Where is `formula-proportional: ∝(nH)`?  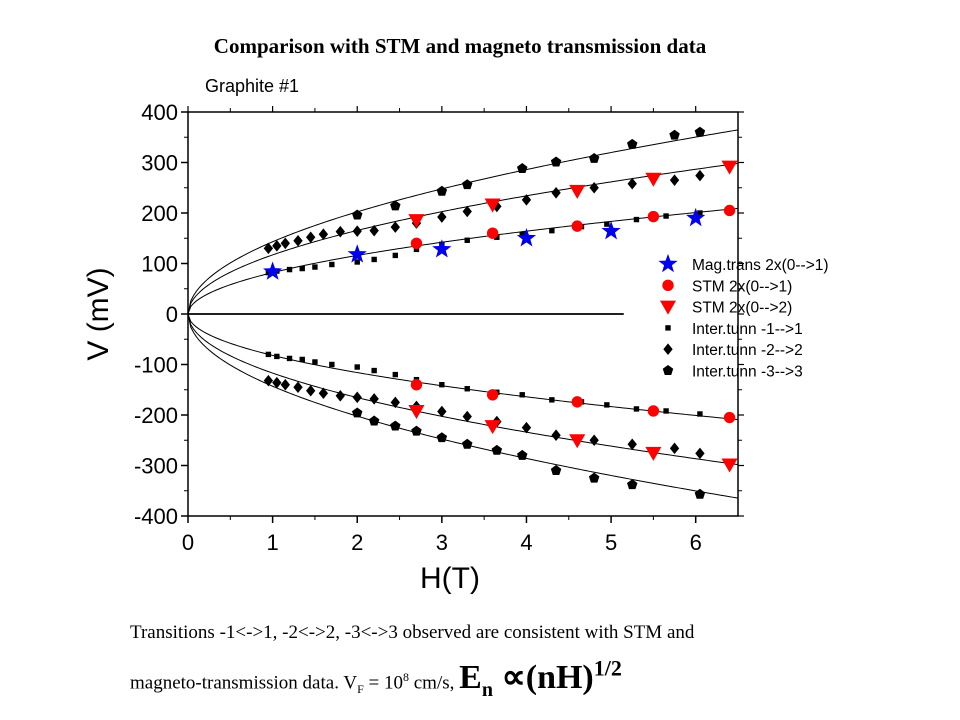 formula-proportional: ∝(nH) is located at coordinates (543, 678).